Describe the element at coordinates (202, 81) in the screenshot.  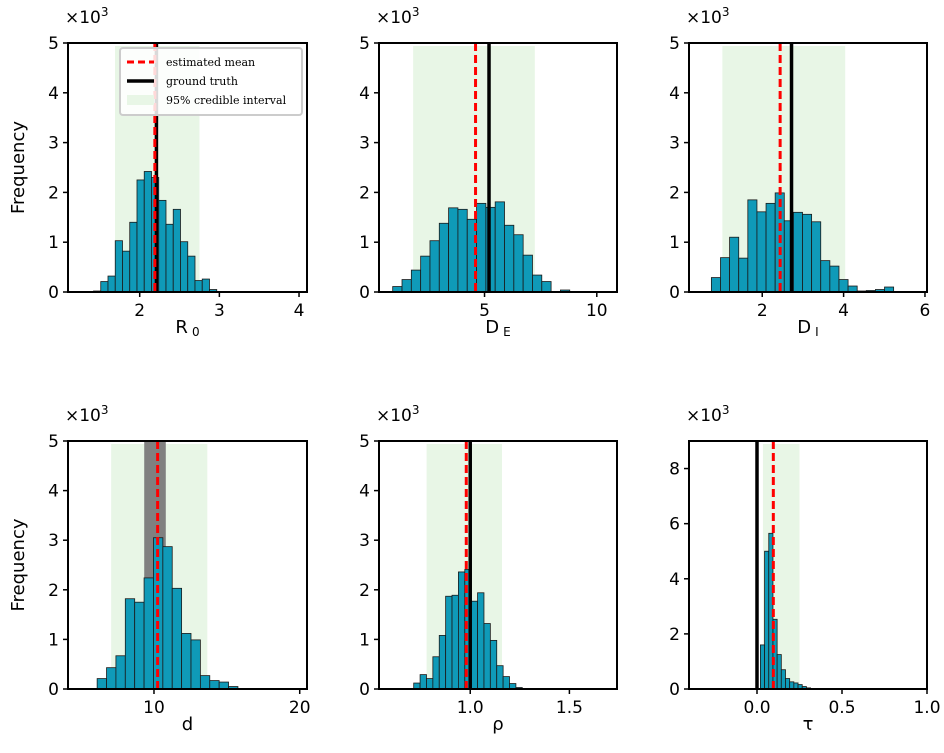
I see `legend-truth-label: ground truth` at that location.